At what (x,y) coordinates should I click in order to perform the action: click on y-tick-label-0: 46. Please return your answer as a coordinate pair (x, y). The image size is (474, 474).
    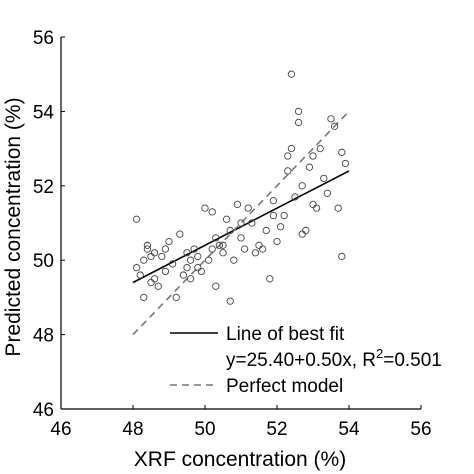
    Looking at the image, I should click on (43, 410).